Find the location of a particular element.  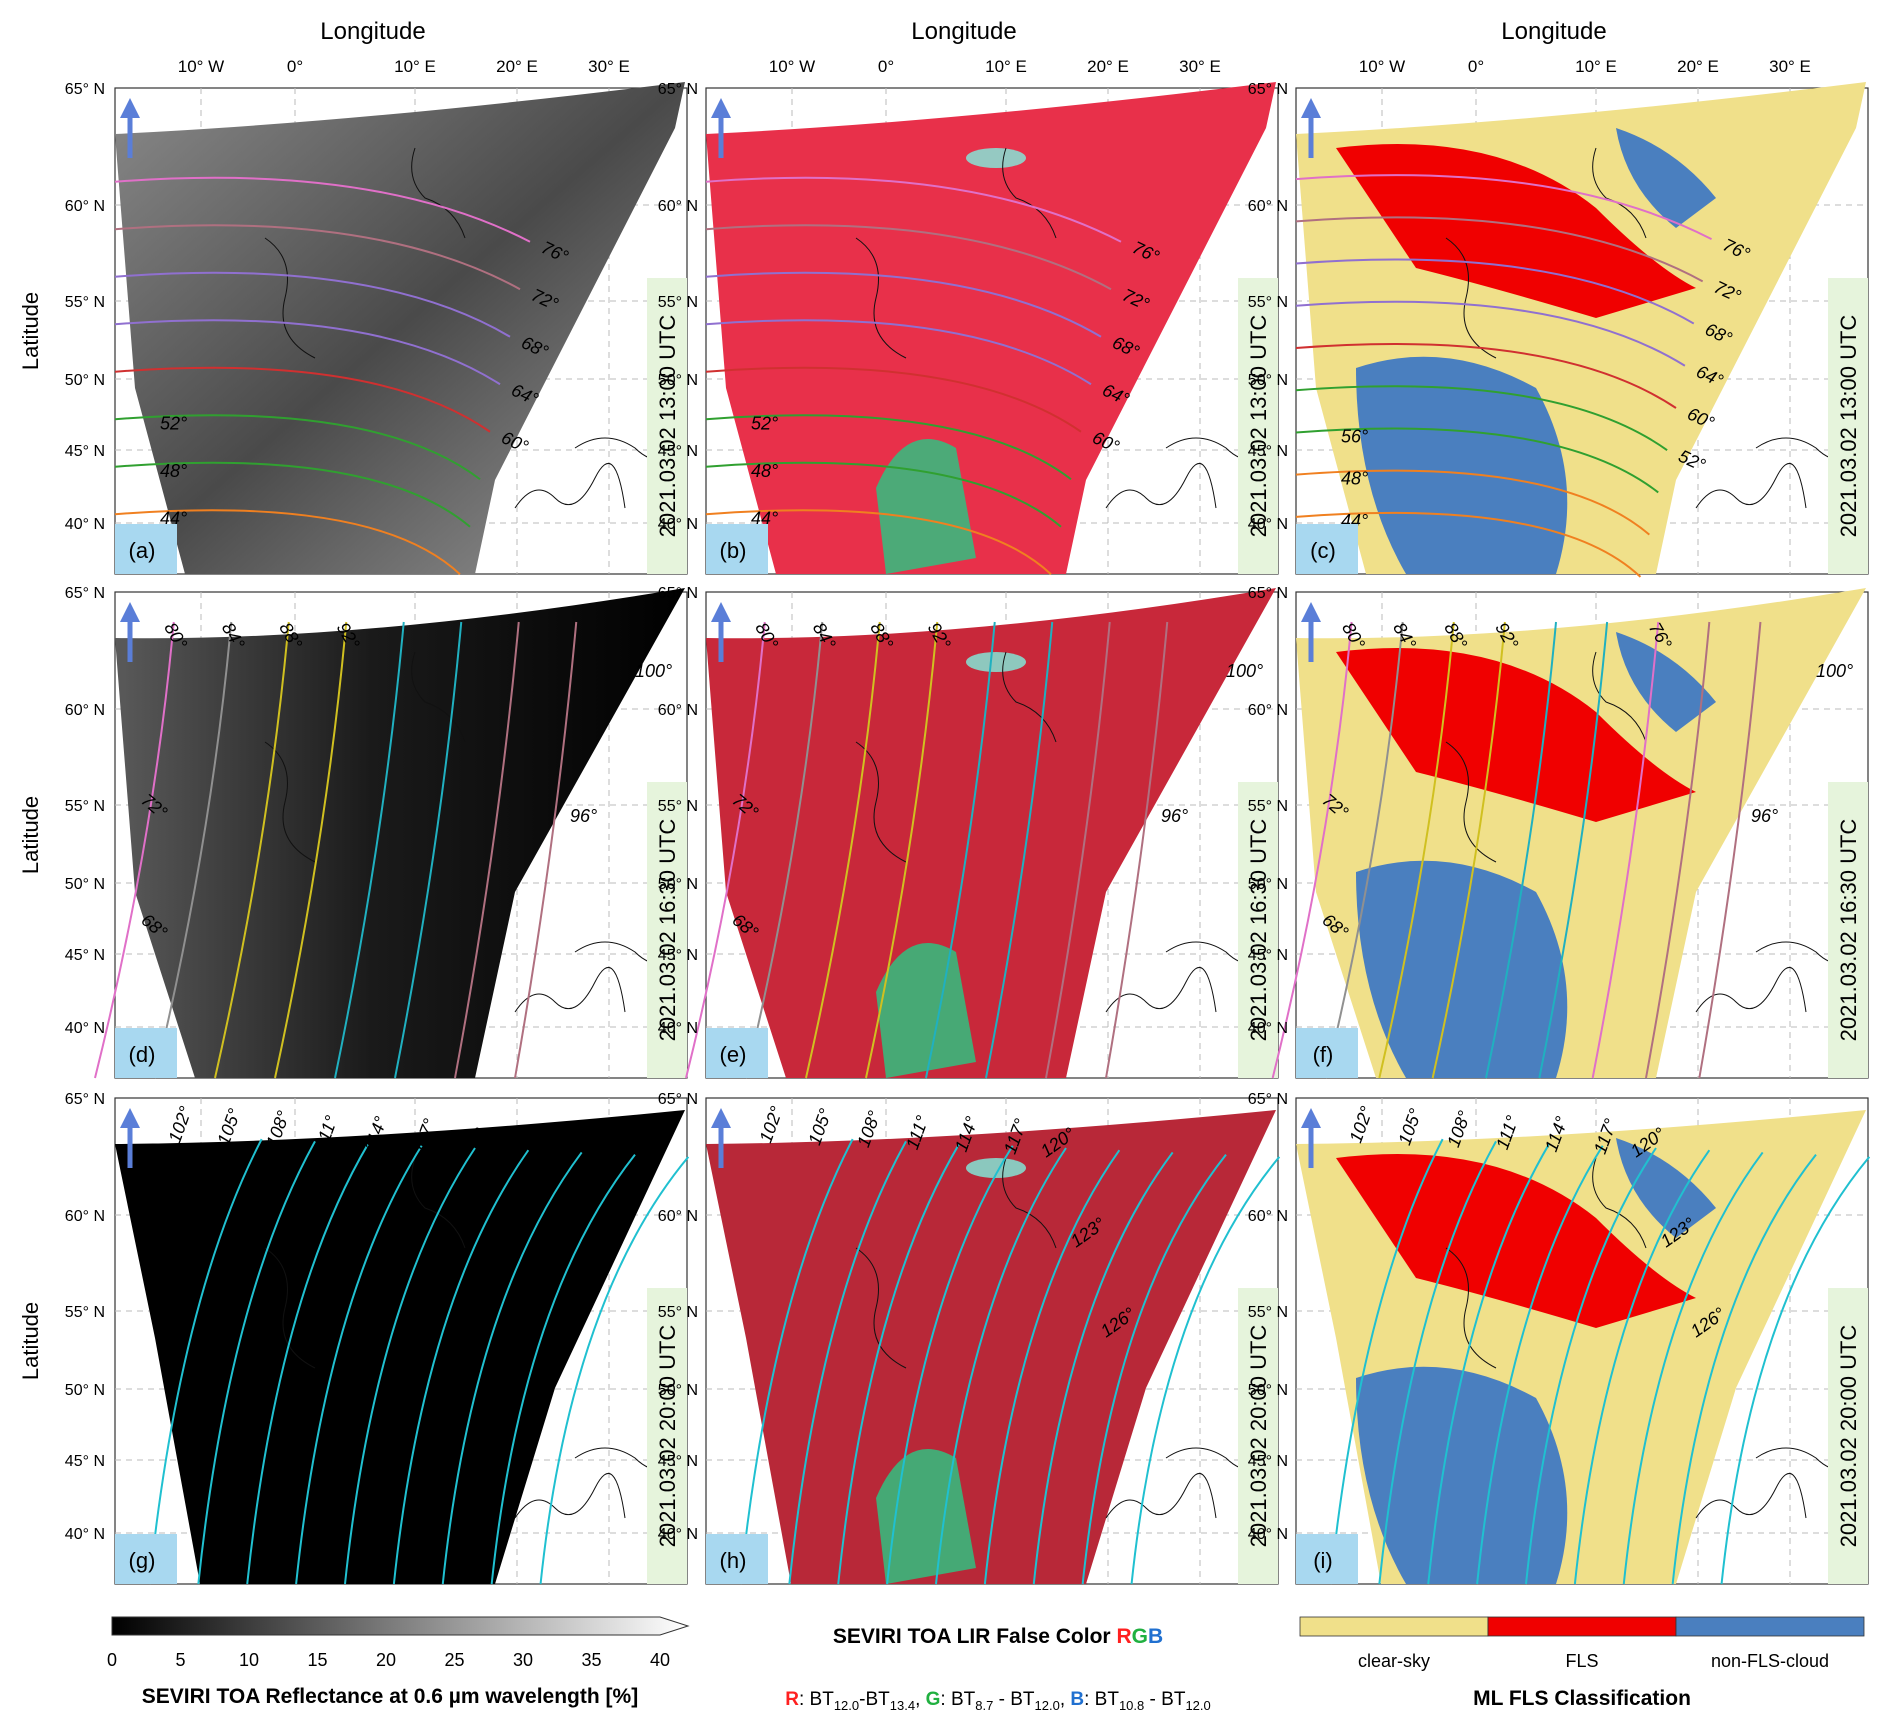

class-swatch is located at coordinates (1770, 1626).